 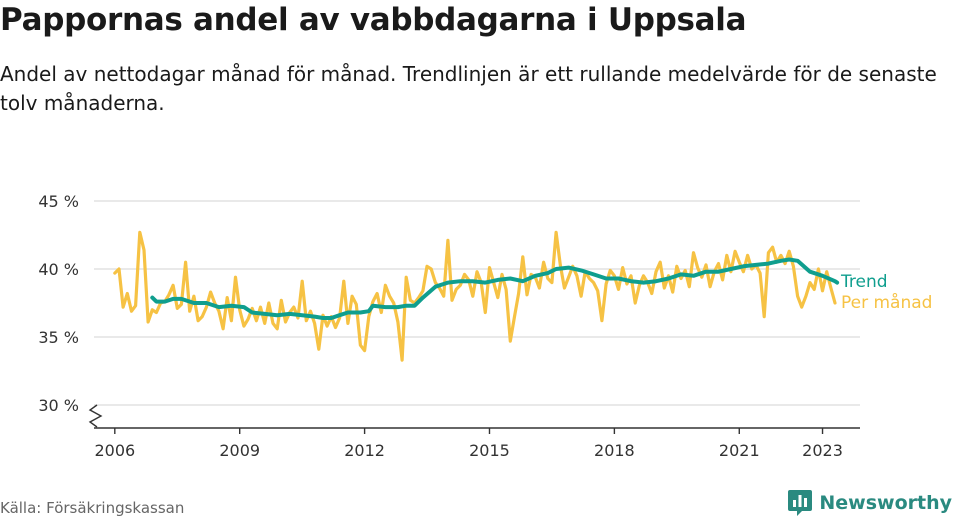 What do you see at coordinates (114, 450) in the screenshot?
I see `x-tick-label: 2006` at bounding box center [114, 450].